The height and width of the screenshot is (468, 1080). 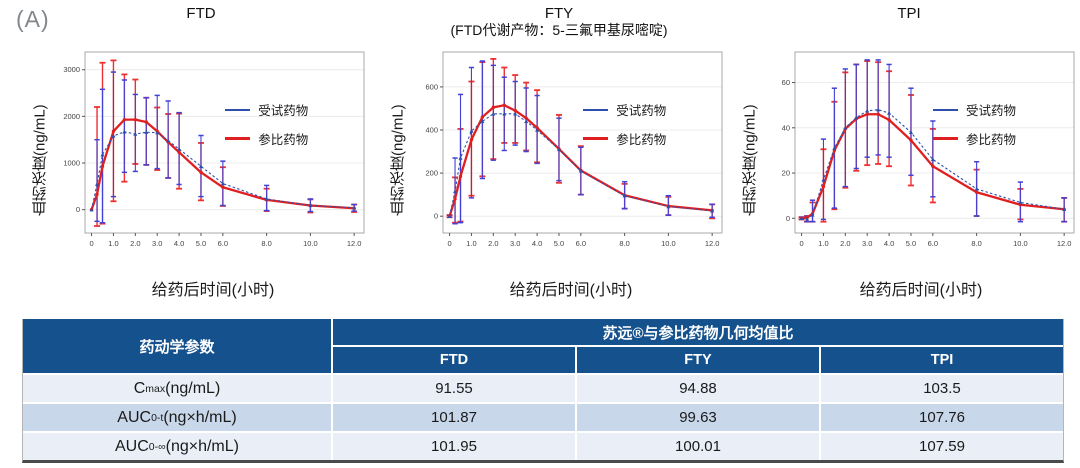 I want to click on param-sub: max, so click(x=155, y=388).